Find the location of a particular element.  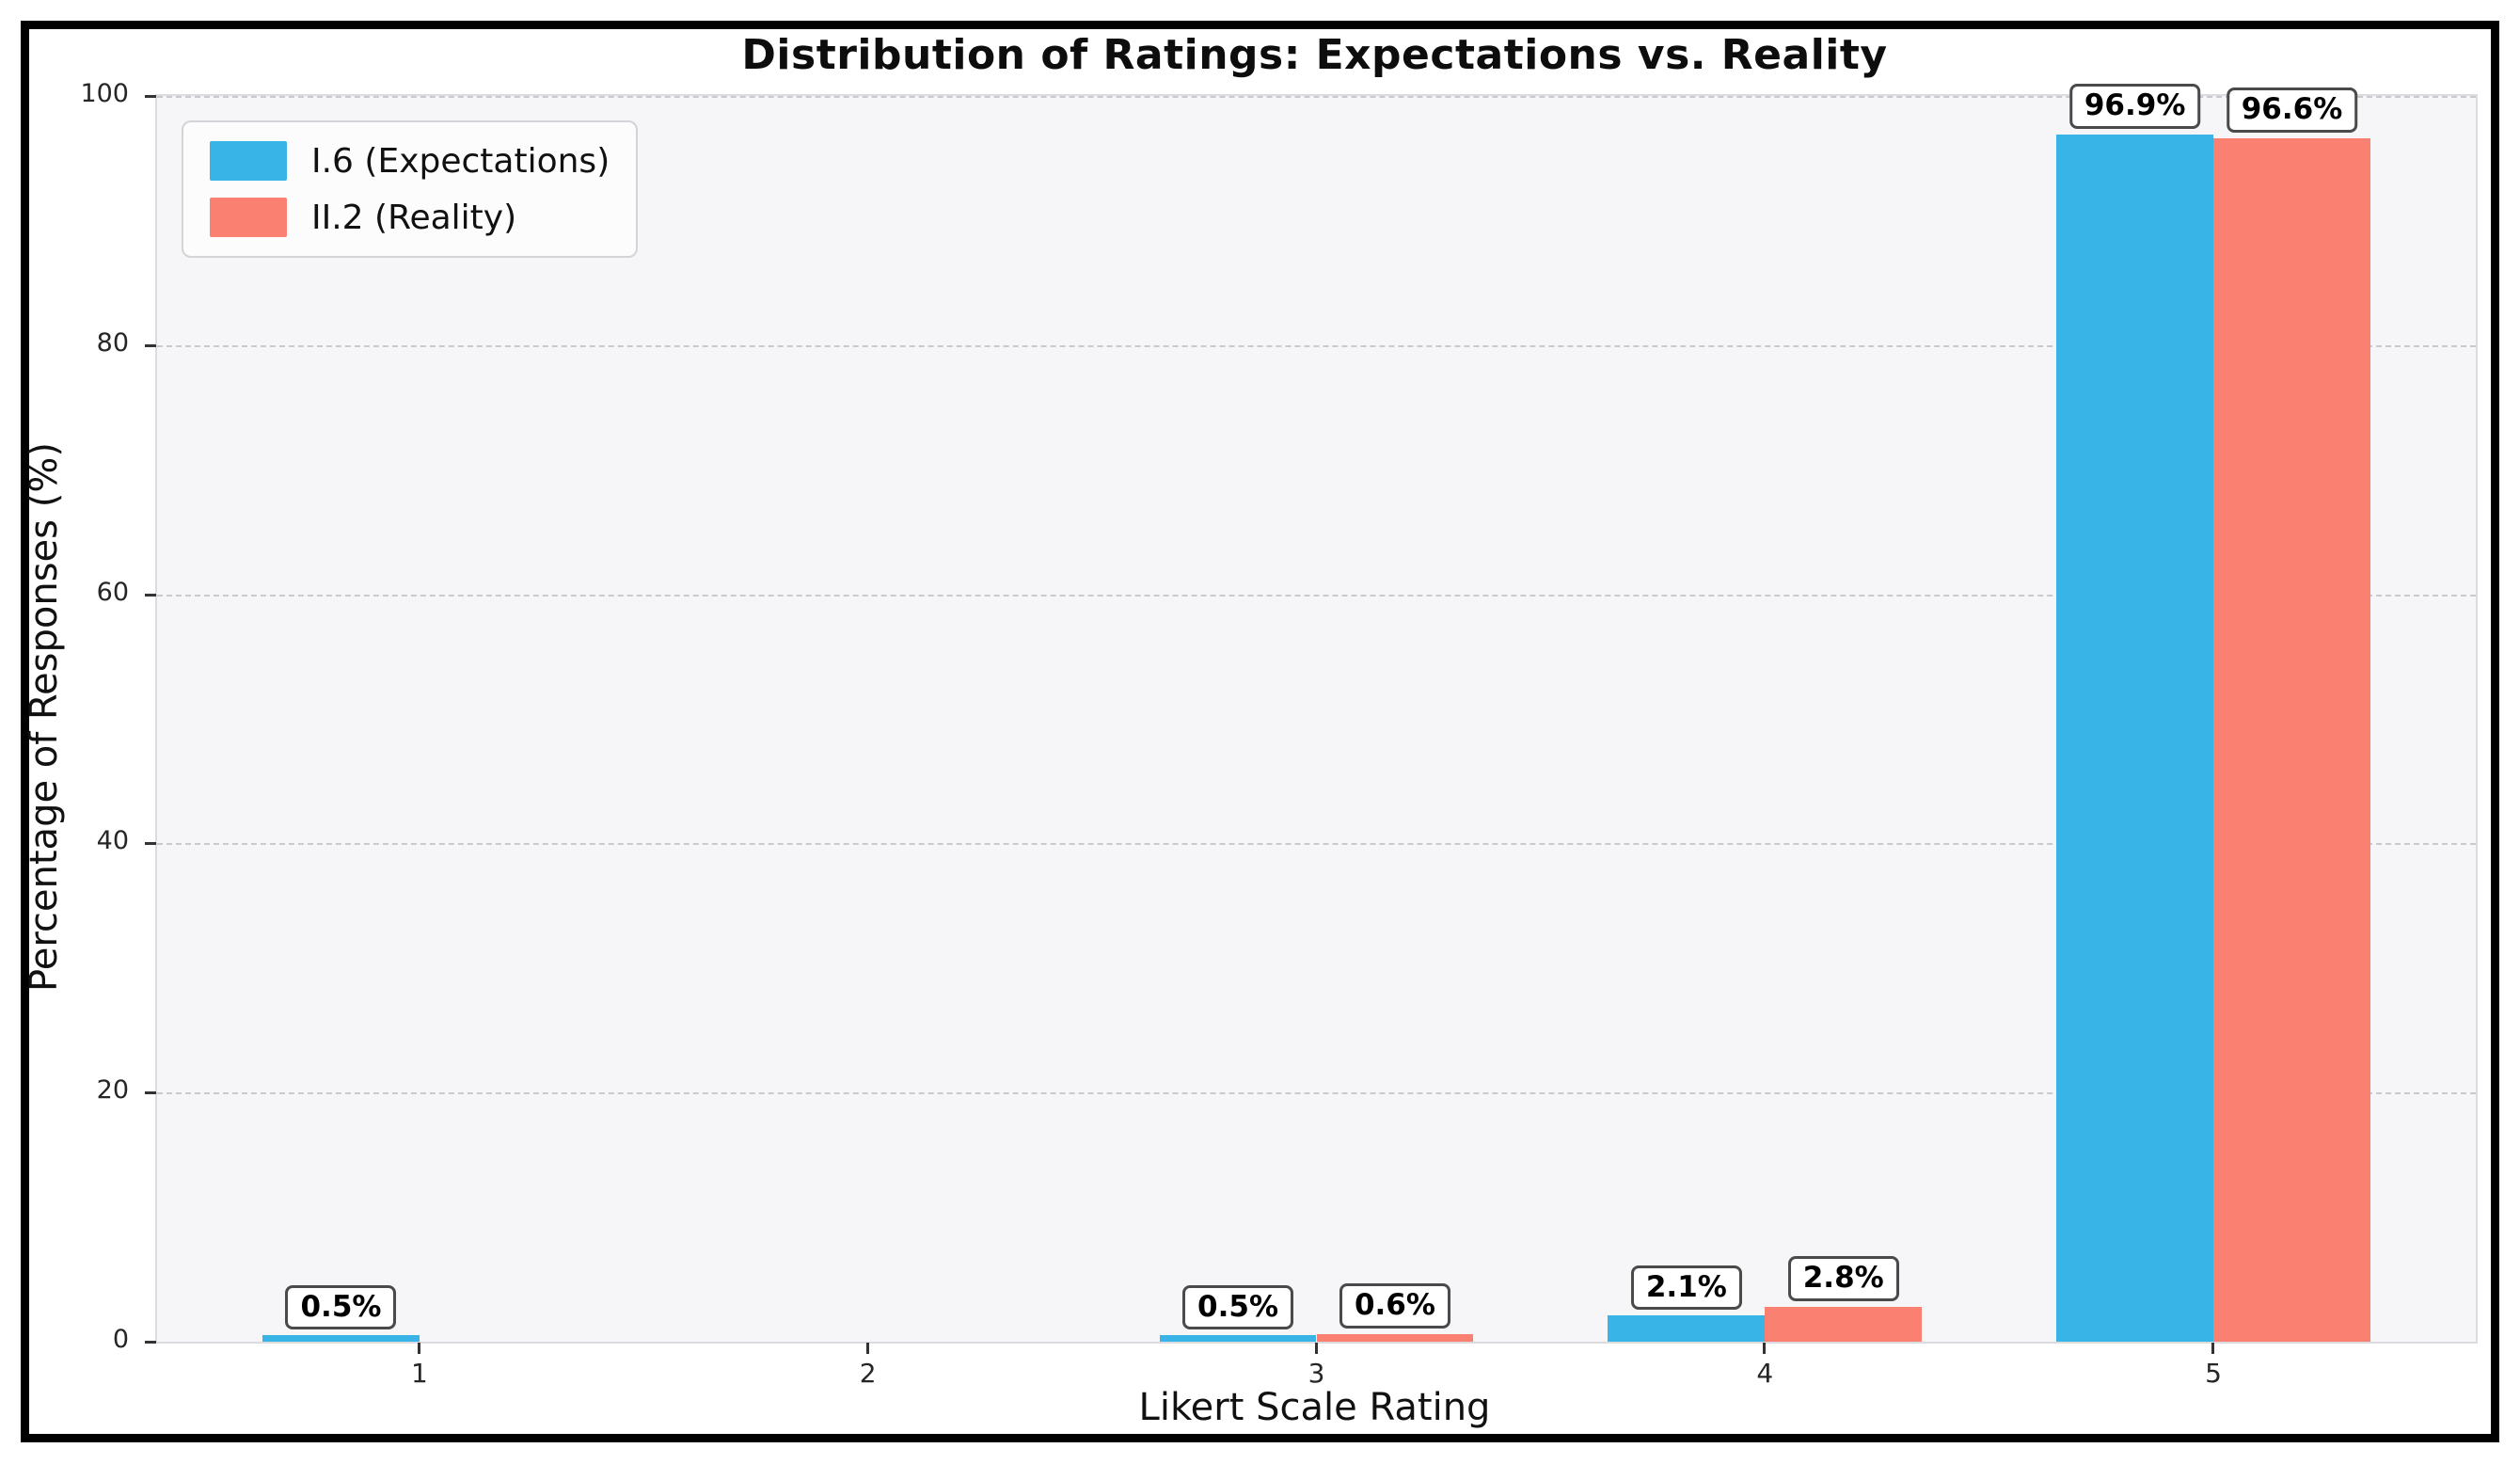

x-tick-label: 4 is located at coordinates (1765, 1373).